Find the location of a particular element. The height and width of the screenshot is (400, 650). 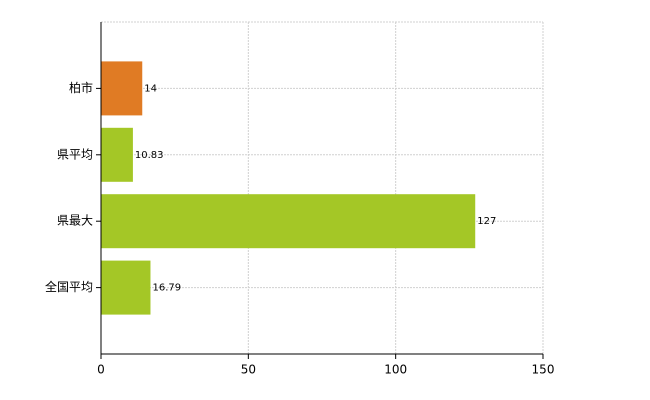

x-tick-label: 150 is located at coordinates (543, 370).